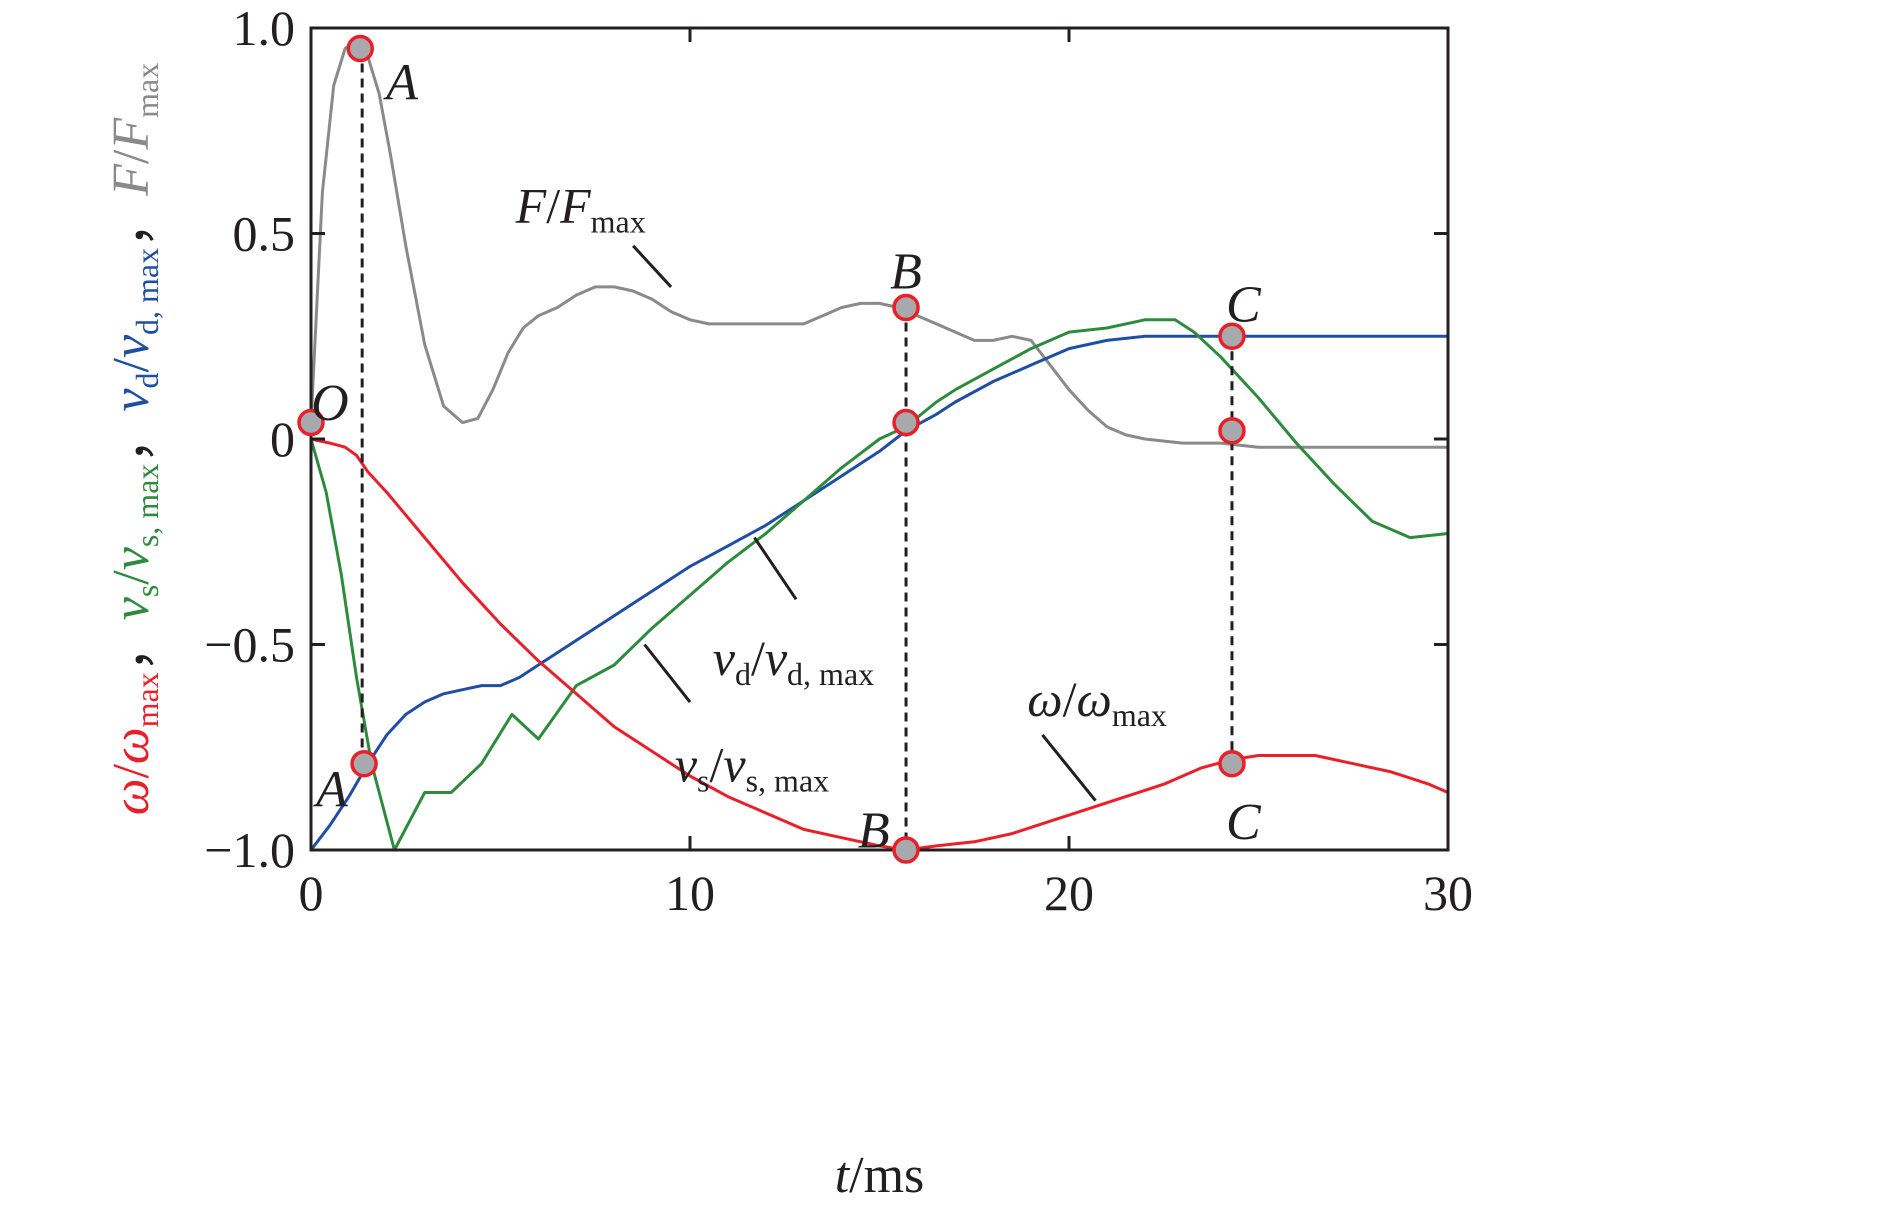 The image size is (1890, 1214). What do you see at coordinates (1448, 893) in the screenshot?
I see `x-tick-label: 30` at bounding box center [1448, 893].